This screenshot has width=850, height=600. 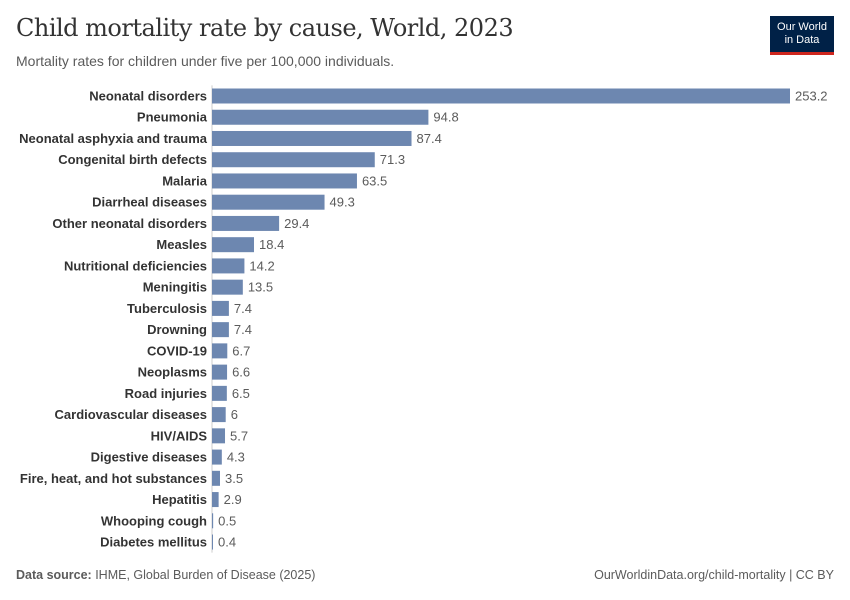 What do you see at coordinates (179, 435) in the screenshot?
I see `category-label: HIV/AIDS` at bounding box center [179, 435].